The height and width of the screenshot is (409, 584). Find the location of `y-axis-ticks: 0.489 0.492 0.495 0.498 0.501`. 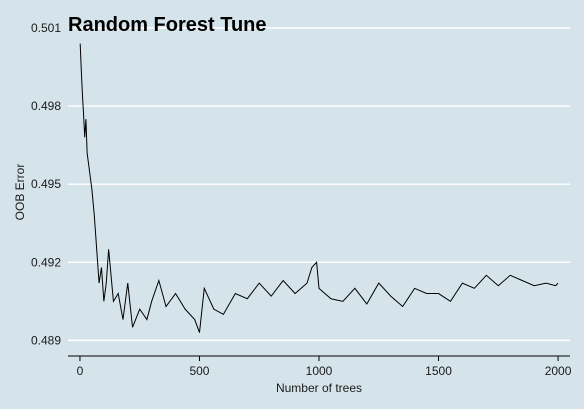

y-axis-ticks: 0.489 0.492 0.495 0.498 0.501 is located at coordinates (46, 184).